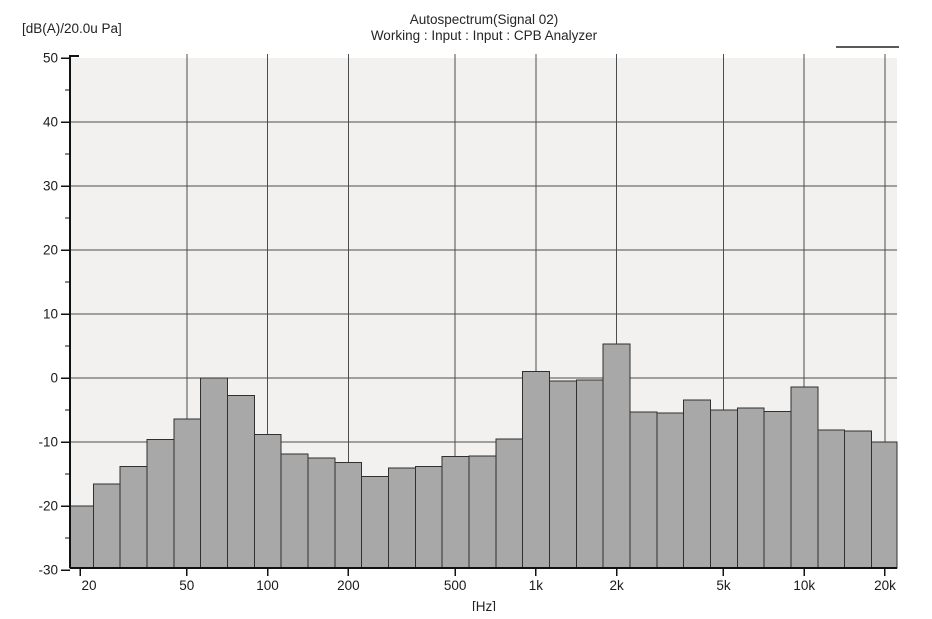  What do you see at coordinates (50, 314) in the screenshot?
I see `y-tick-label: 10` at bounding box center [50, 314].